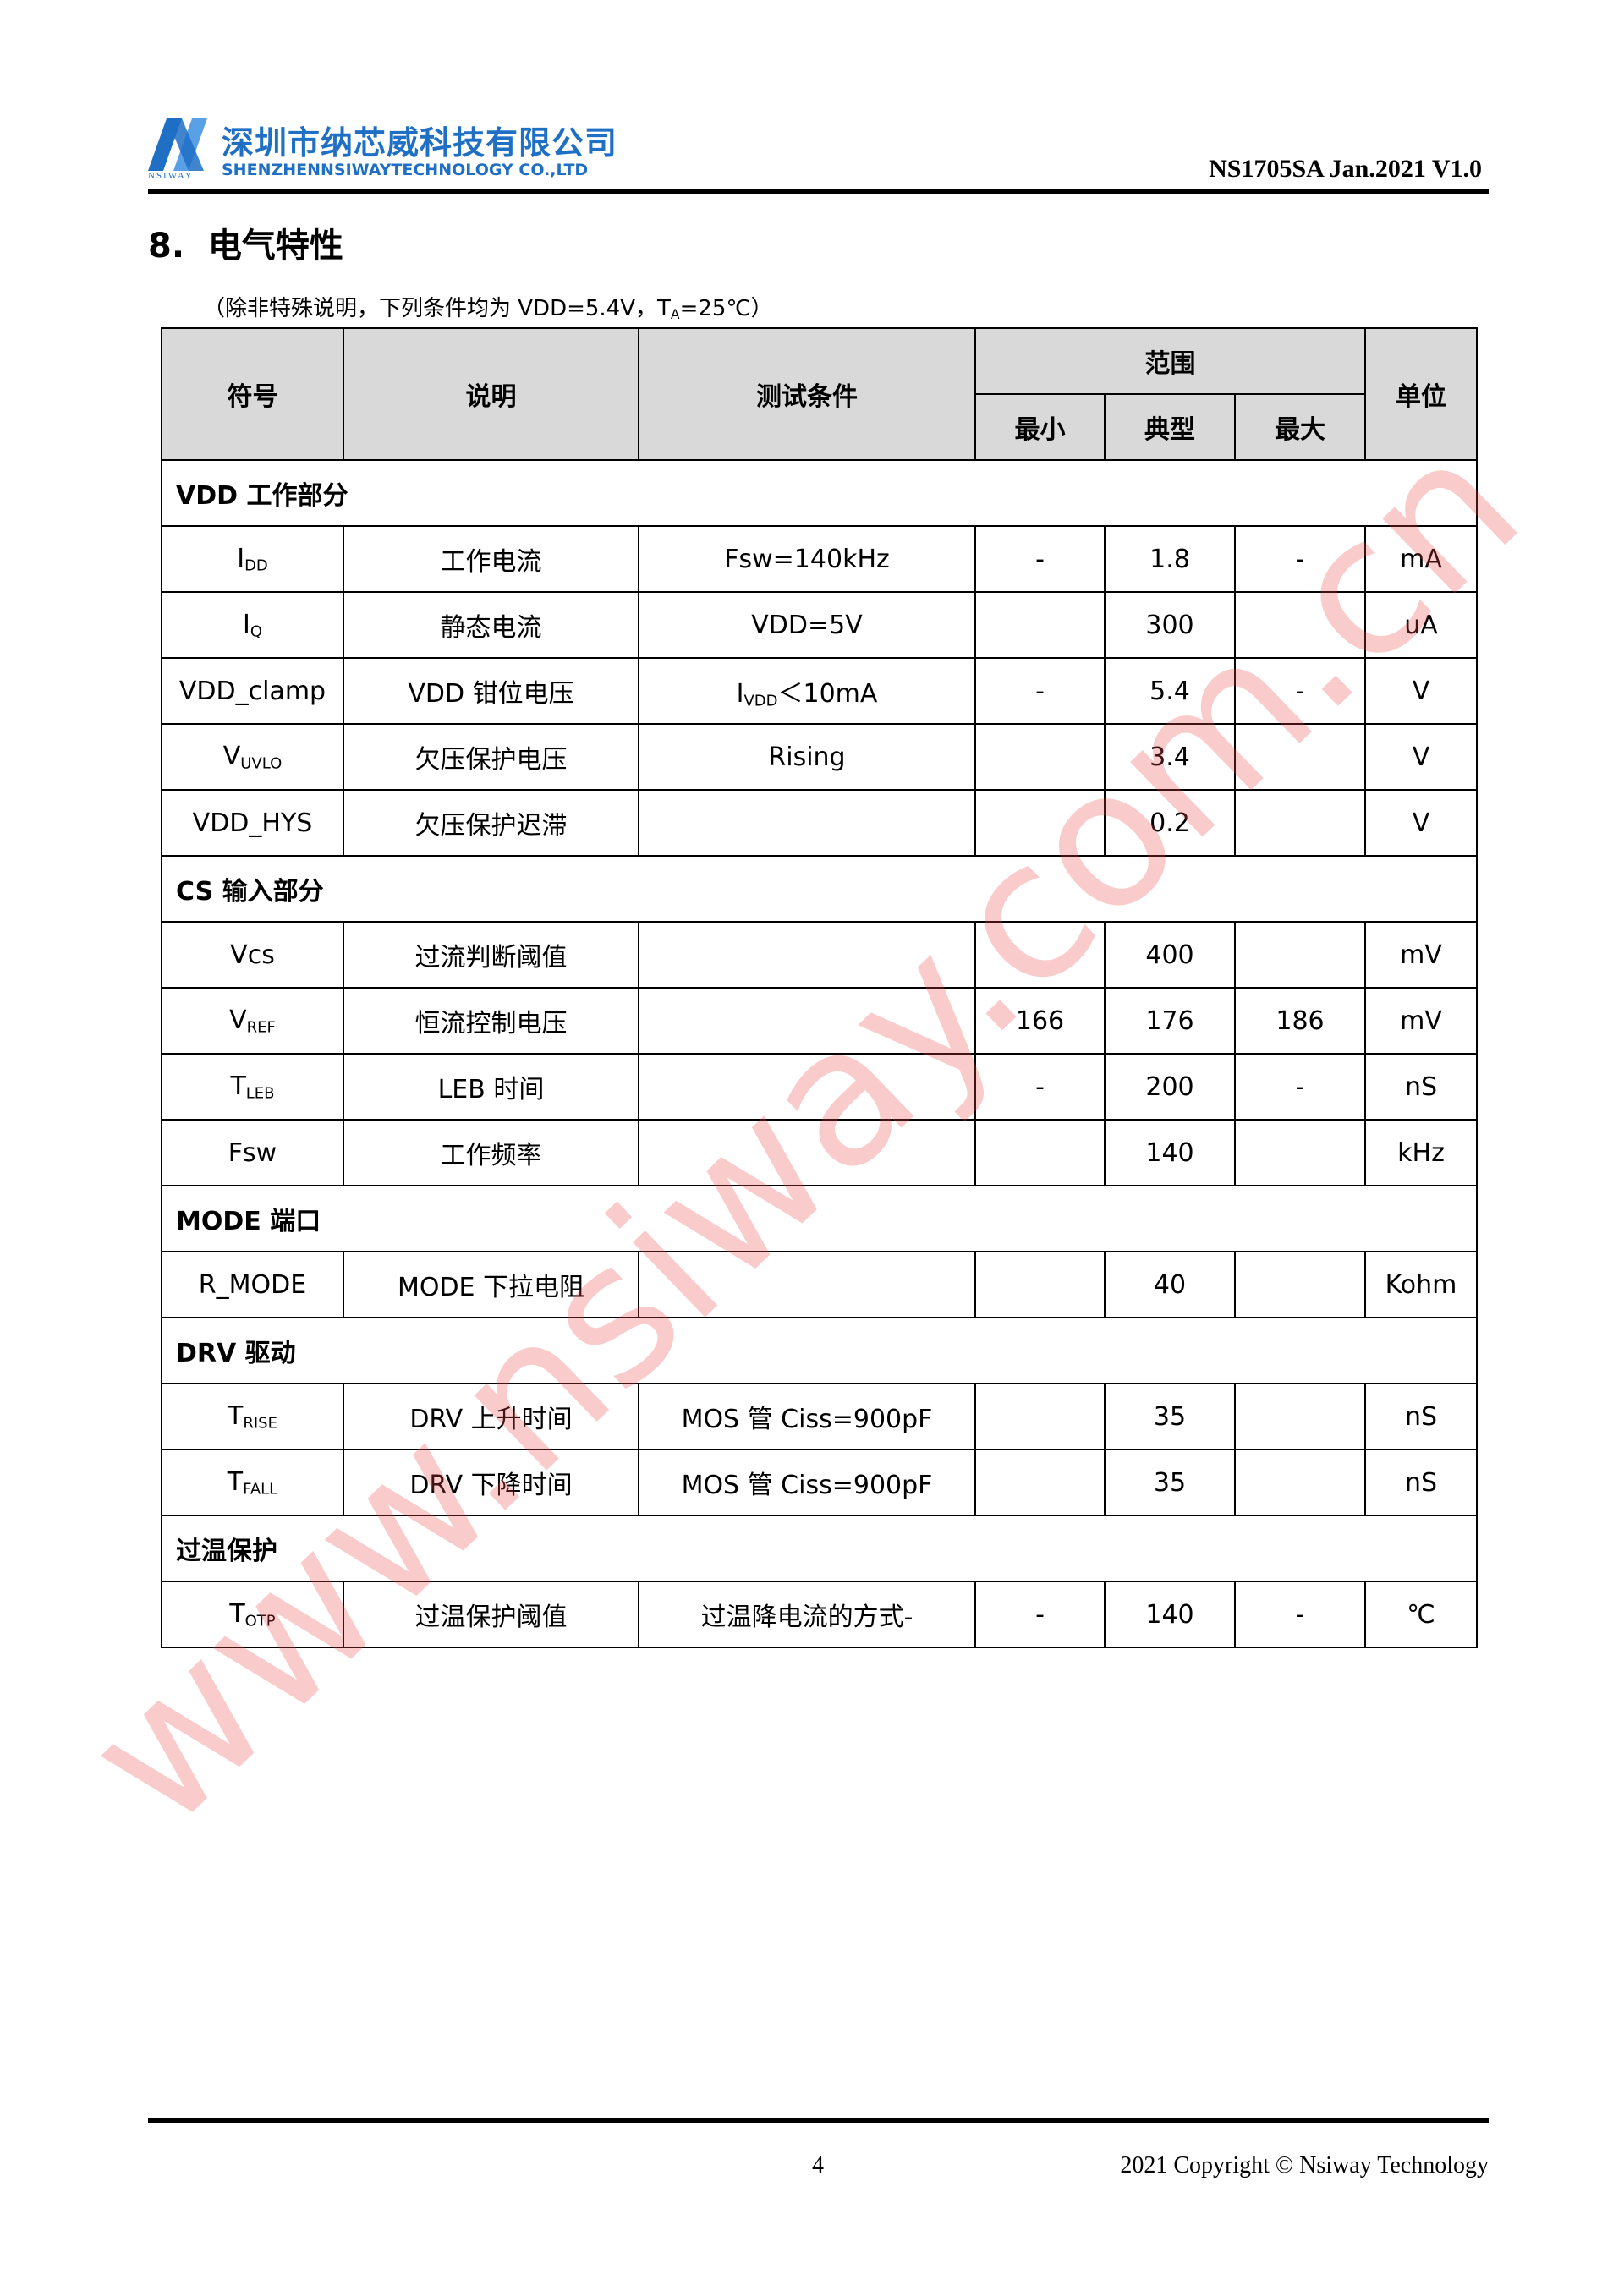  Describe the element at coordinates (740, 693) in the screenshot. I see `text: I` at that location.